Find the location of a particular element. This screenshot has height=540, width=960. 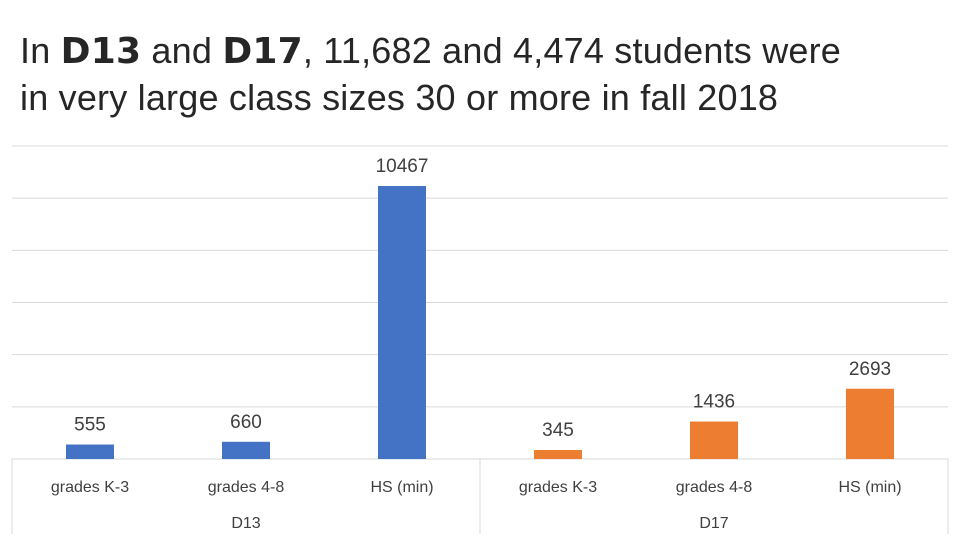

data-label: 555 is located at coordinates (90, 425).